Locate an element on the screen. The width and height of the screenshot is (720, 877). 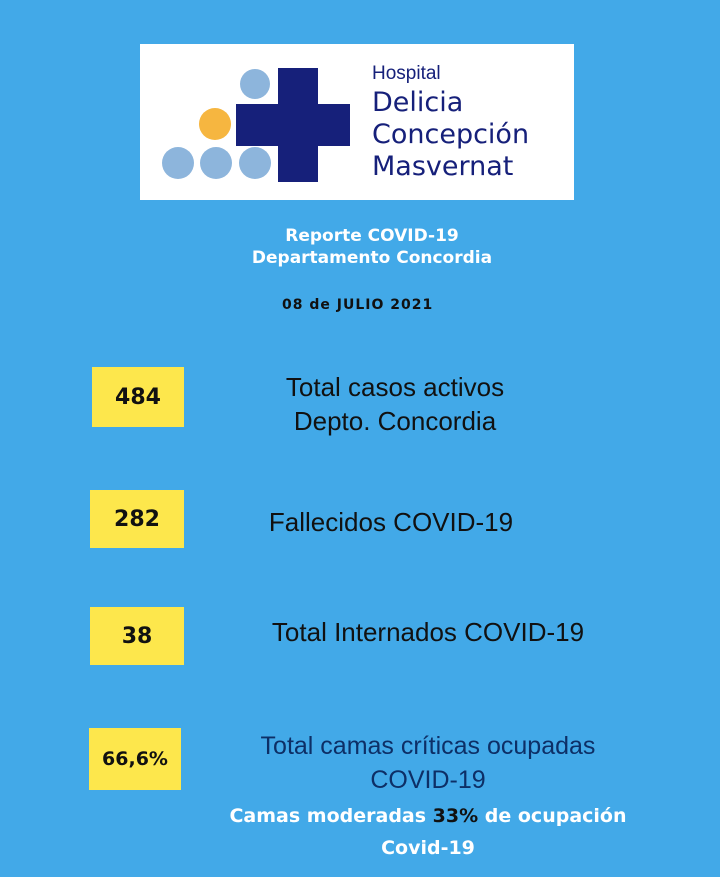
moderate-beds-text: Camas moderadas is located at coordinates (331, 816).